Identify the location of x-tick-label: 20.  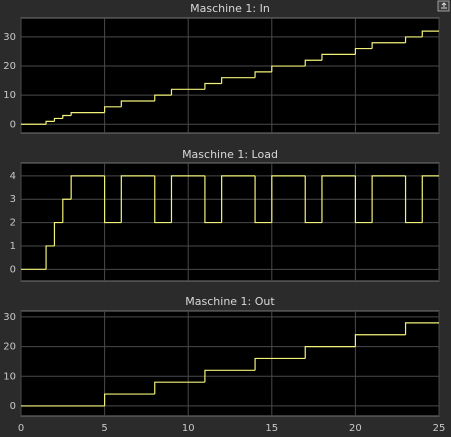
(355, 428).